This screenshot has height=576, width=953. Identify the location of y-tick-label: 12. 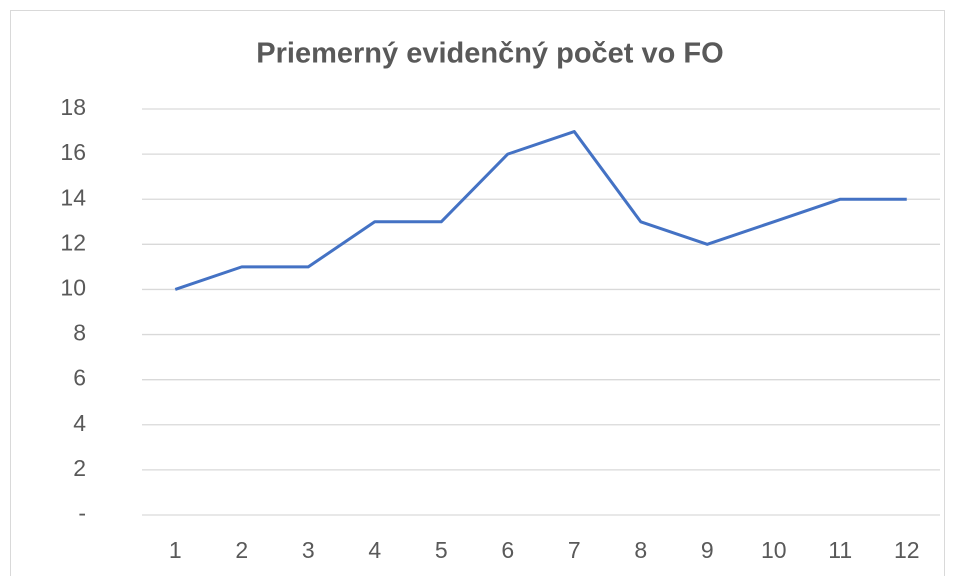
(73, 242).